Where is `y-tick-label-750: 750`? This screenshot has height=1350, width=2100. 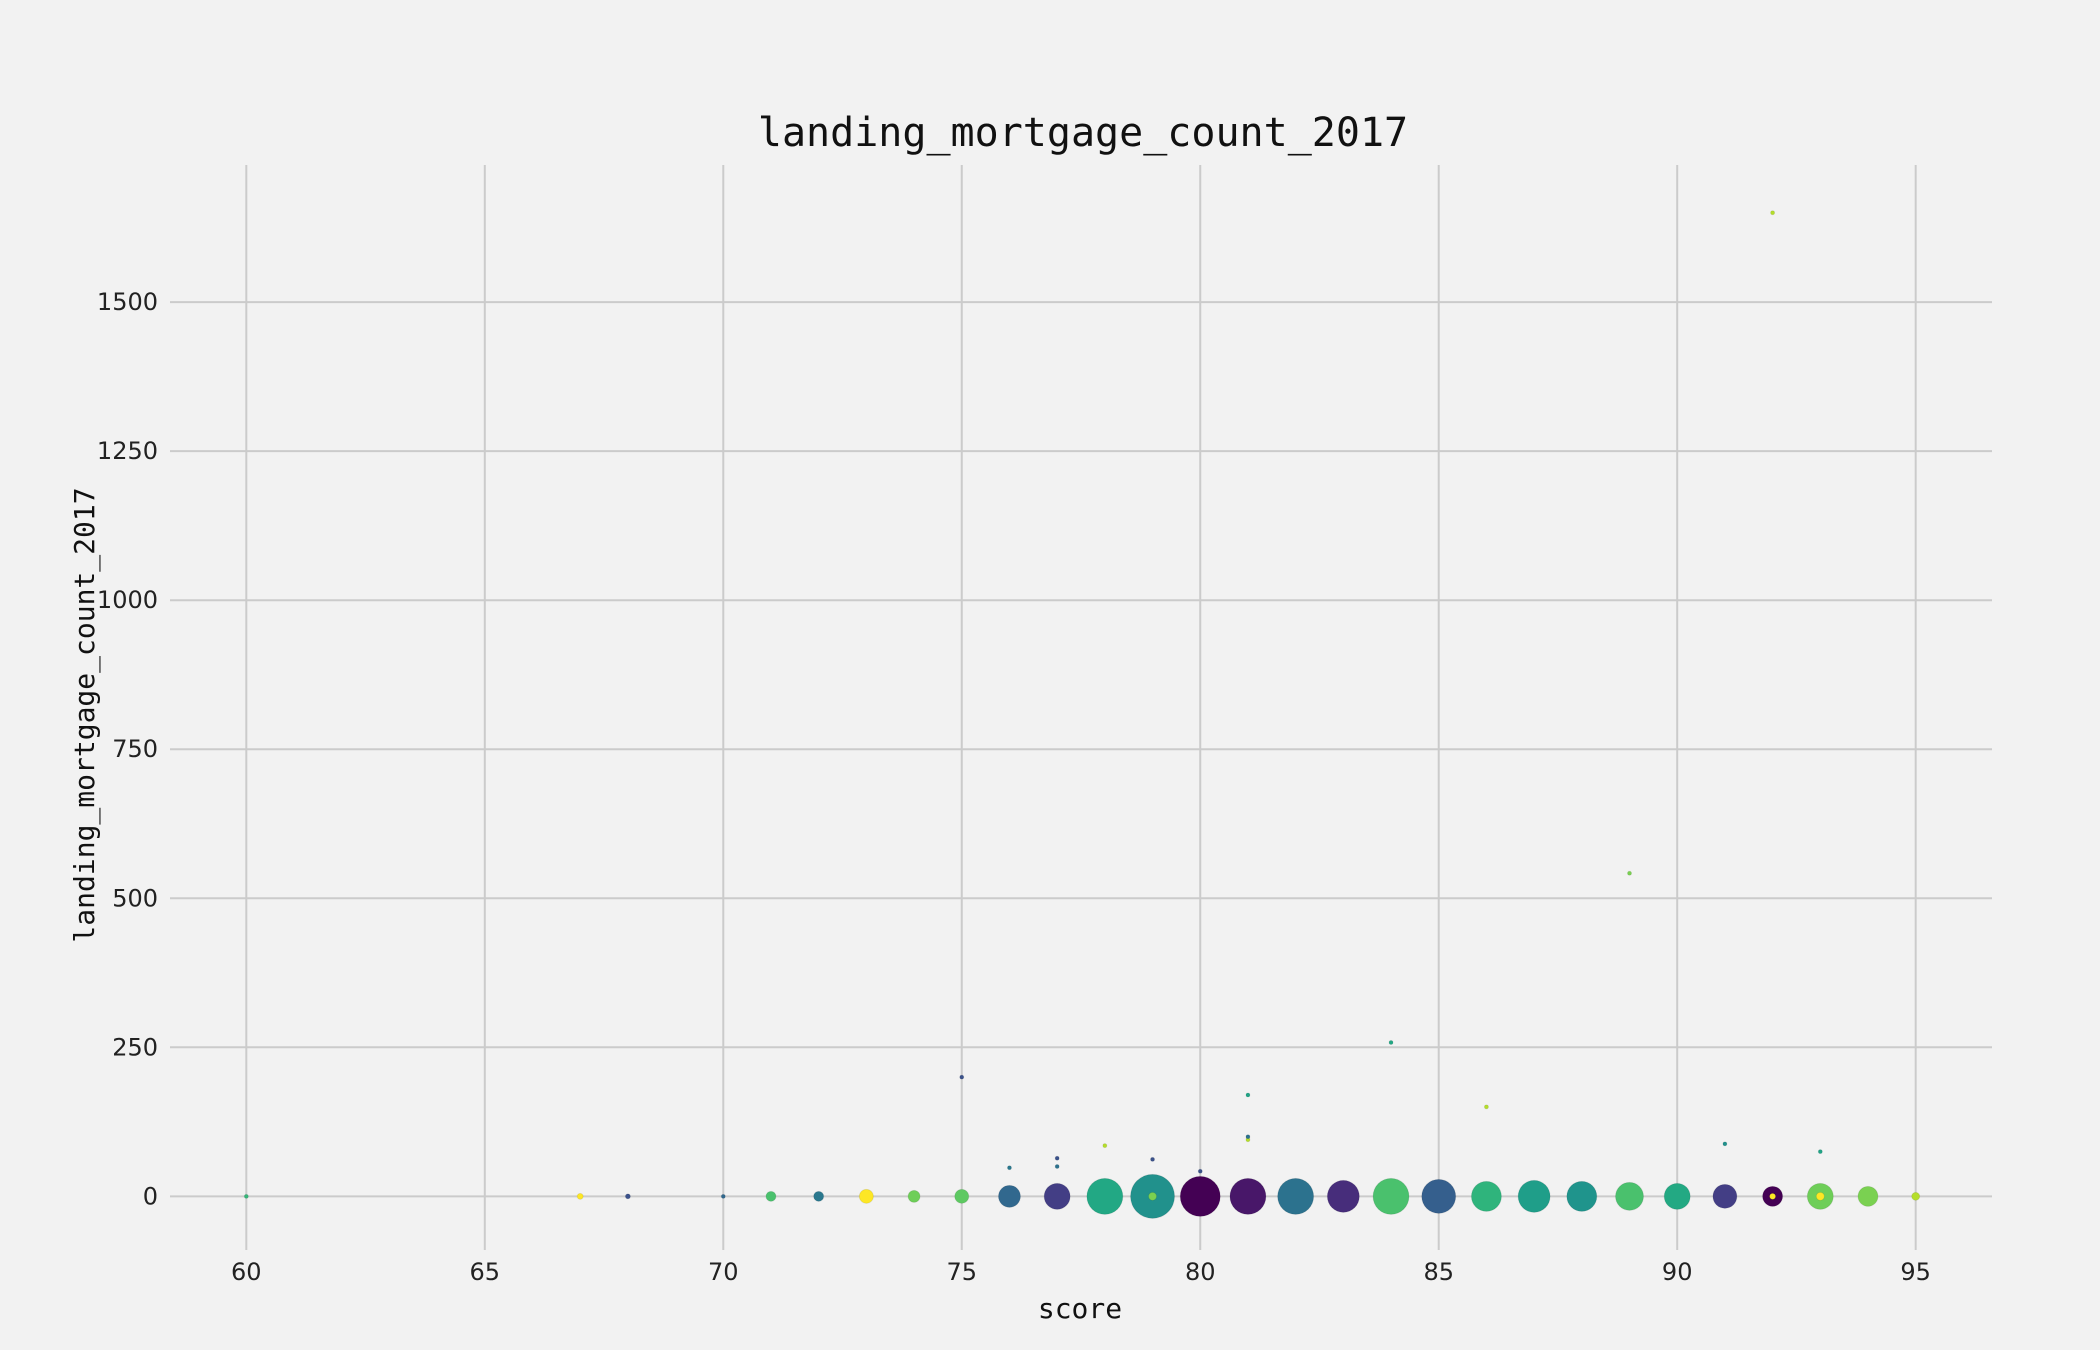 y-tick-label-750: 750 is located at coordinates (135, 749).